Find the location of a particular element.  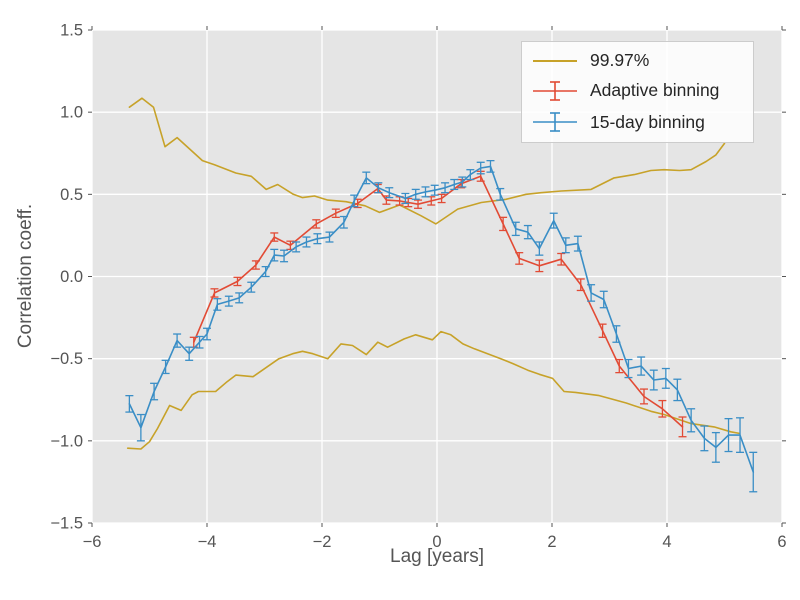

x-tick-label: −2 is located at coordinates (322, 542).